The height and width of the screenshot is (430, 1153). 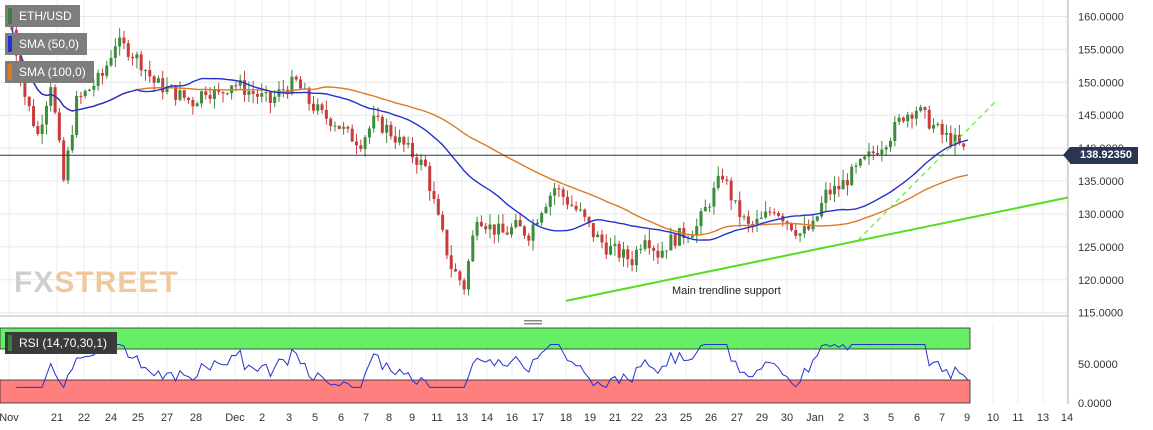 I want to click on rsi-tick-label: 50.0000, so click(x=1098, y=365).